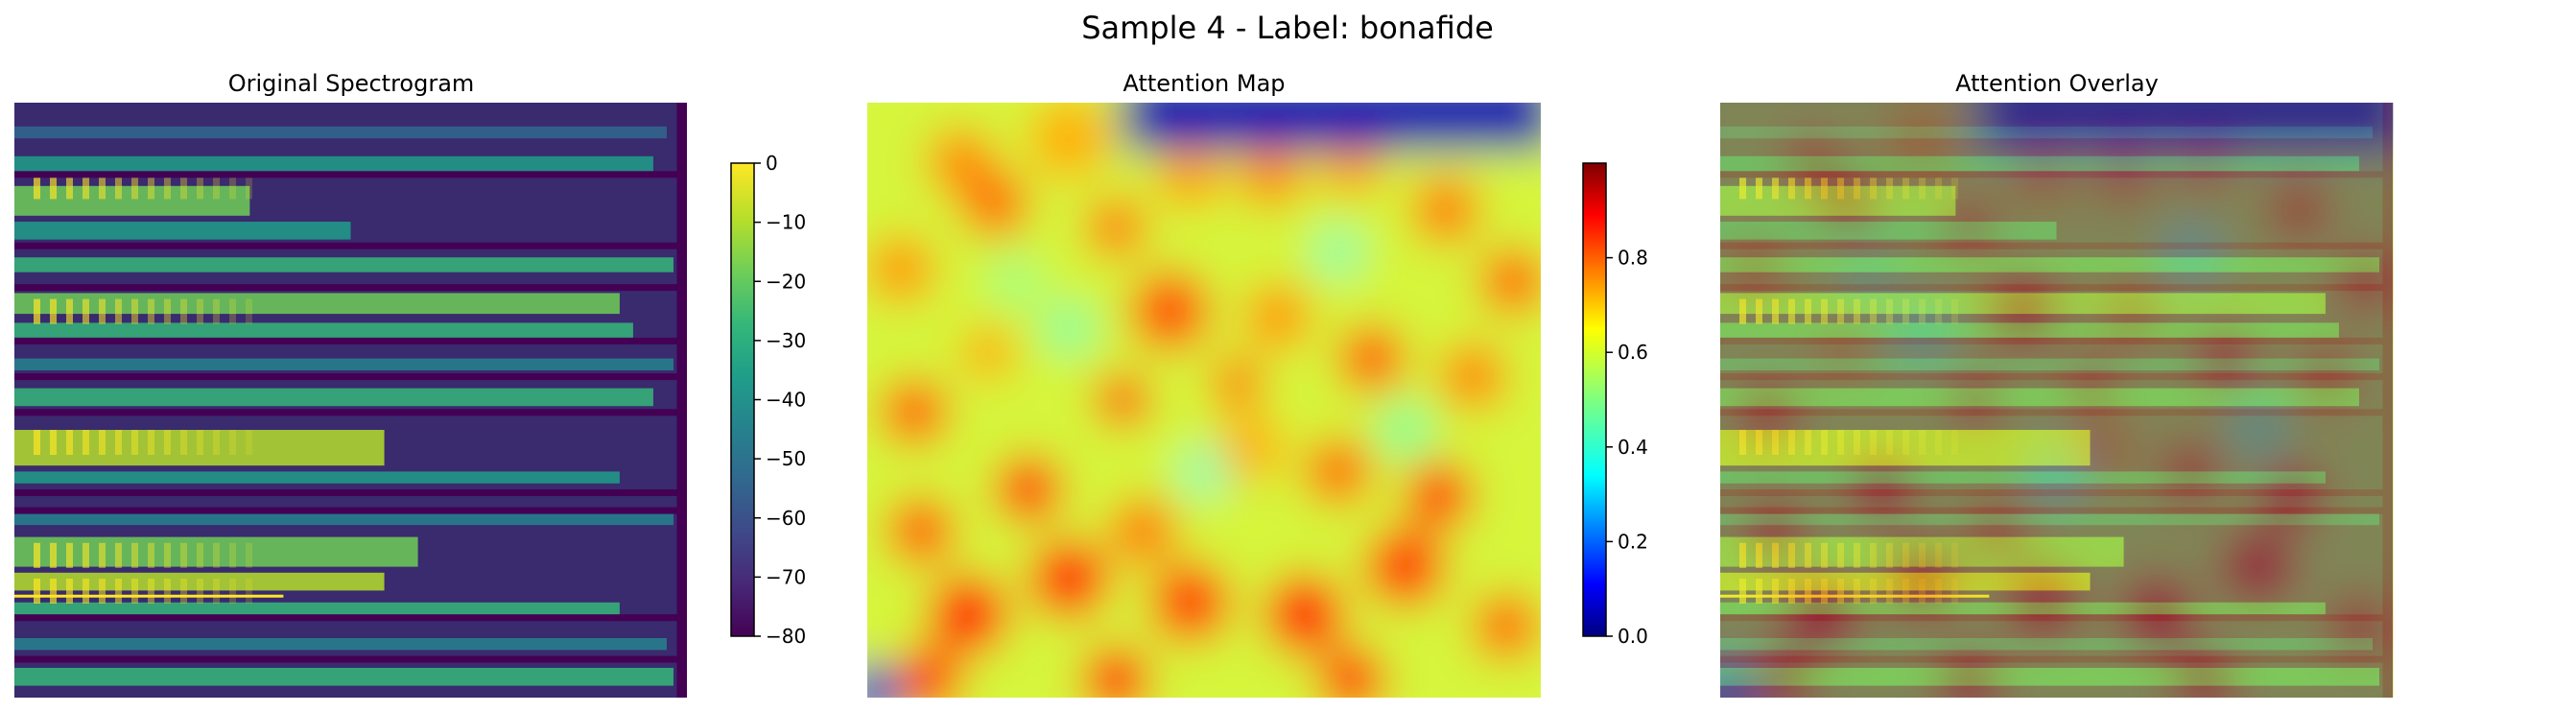  I want to click on spectrogram-colorbar-tick-label: 0, so click(772, 163).